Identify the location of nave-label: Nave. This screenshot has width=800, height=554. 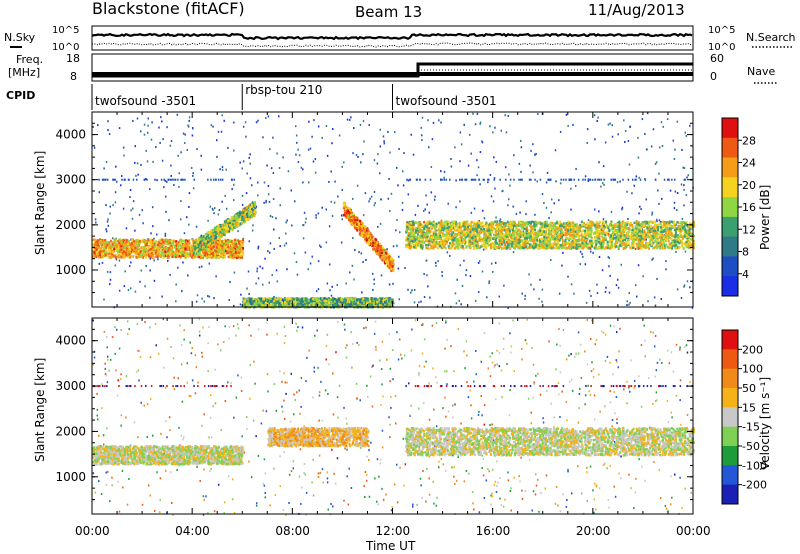
(761, 71).